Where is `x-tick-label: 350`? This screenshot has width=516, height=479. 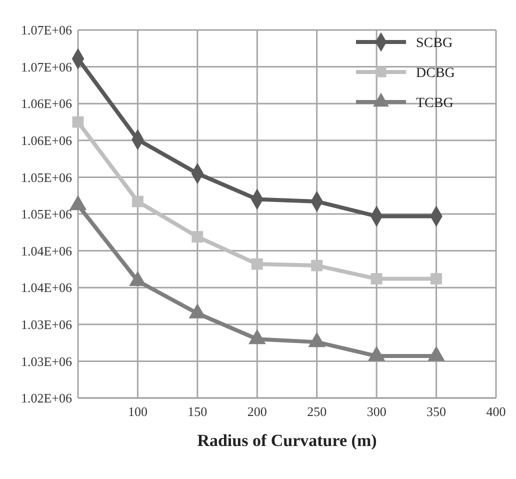 x-tick-label: 350 is located at coordinates (436, 411).